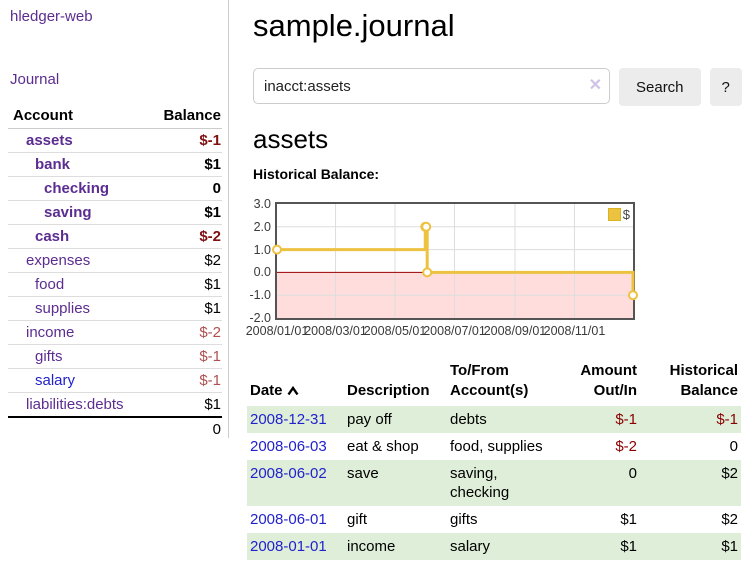  I want to click on search-form: ✕ Search ?, so click(497, 87).